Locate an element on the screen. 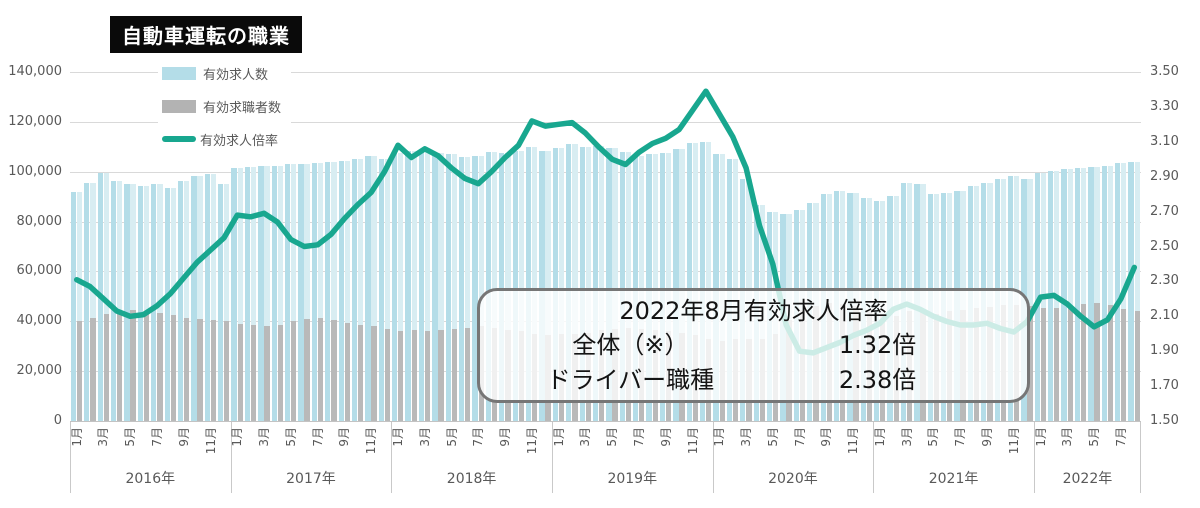  right-axis-tick: 2.90 is located at coordinates (1164, 176).